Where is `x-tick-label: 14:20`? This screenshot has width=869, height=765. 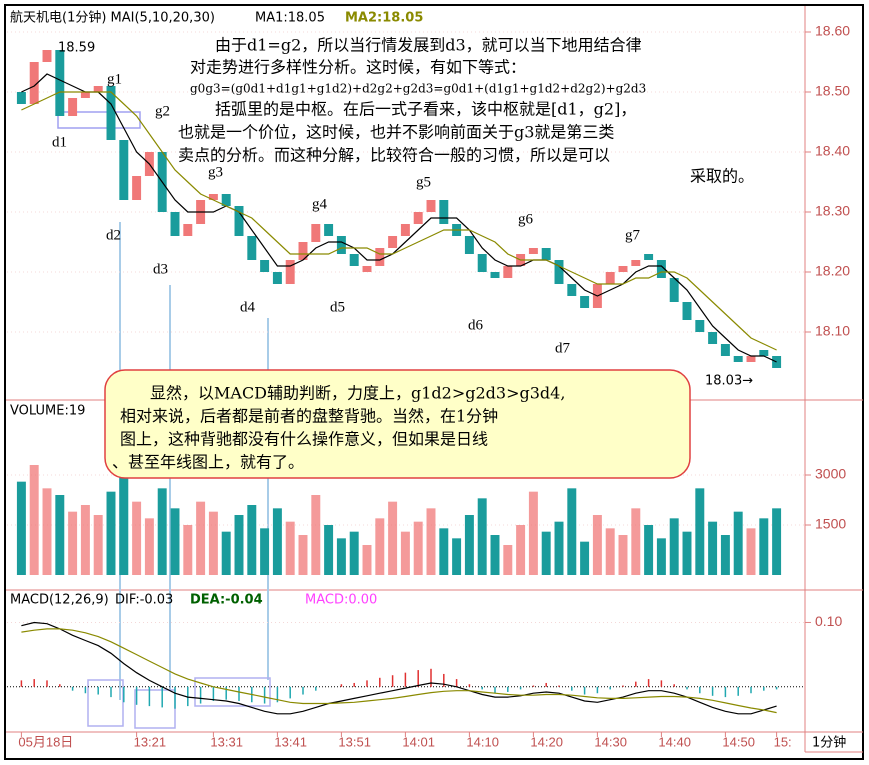
x-tick-label: 14:20 is located at coordinates (546, 741).